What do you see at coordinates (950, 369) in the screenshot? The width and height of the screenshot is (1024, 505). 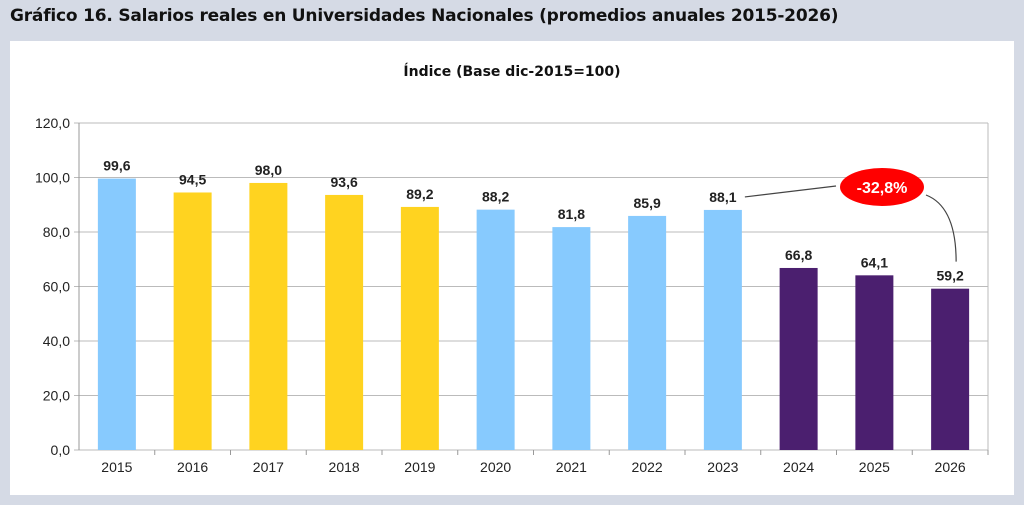 I see `bar-2026` at bounding box center [950, 369].